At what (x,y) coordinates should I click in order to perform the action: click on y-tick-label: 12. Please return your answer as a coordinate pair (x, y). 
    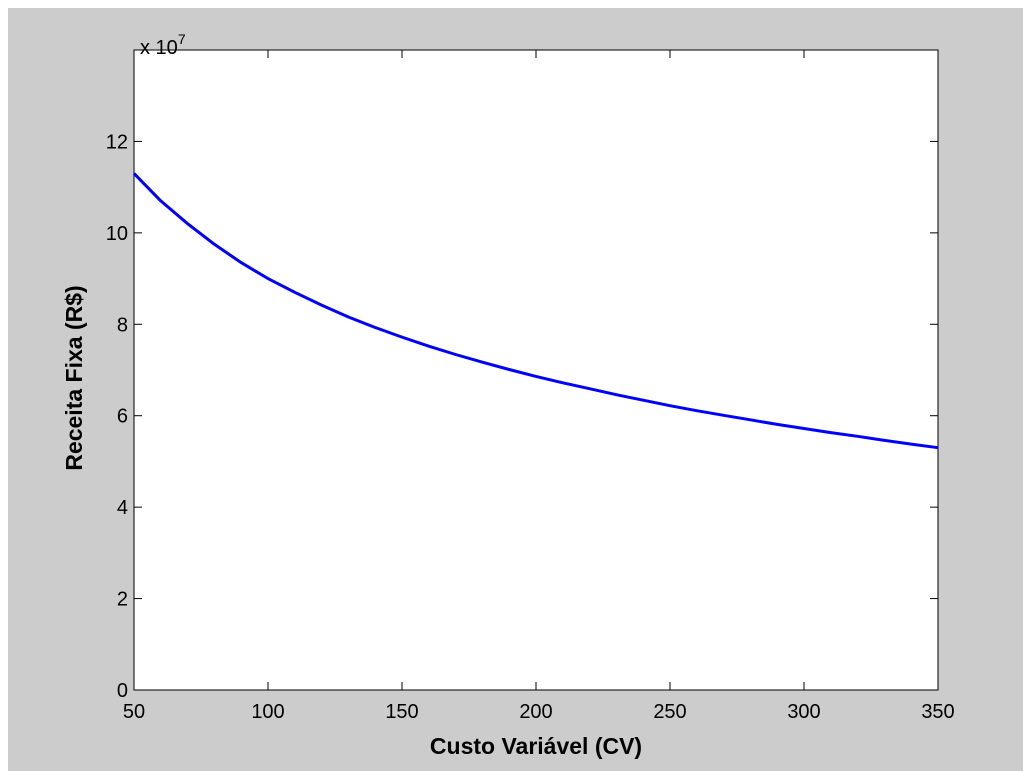
    Looking at the image, I should click on (117, 142).